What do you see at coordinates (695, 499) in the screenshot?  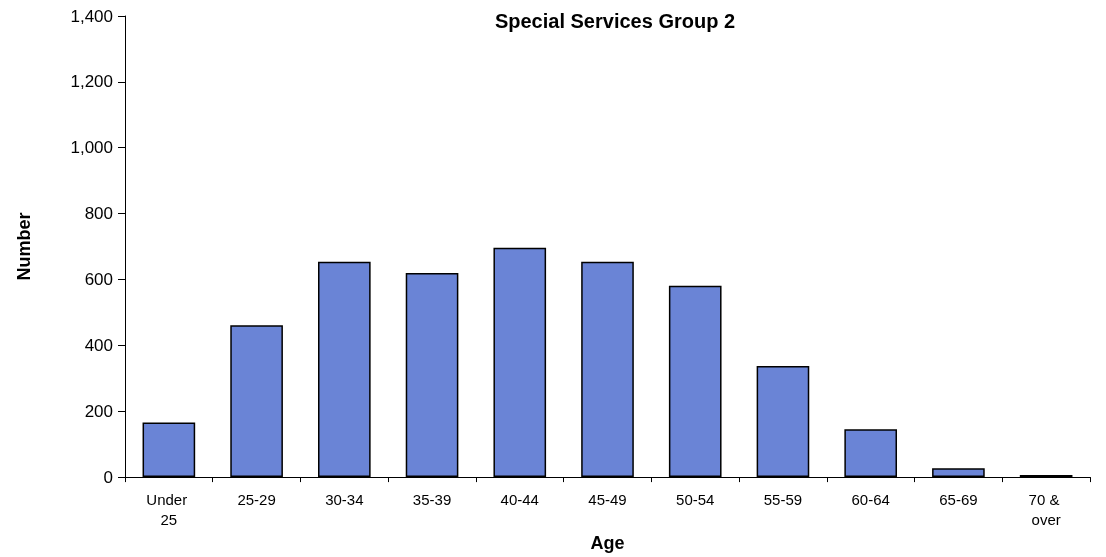 I see `x-tick-label: 50-54` at bounding box center [695, 499].